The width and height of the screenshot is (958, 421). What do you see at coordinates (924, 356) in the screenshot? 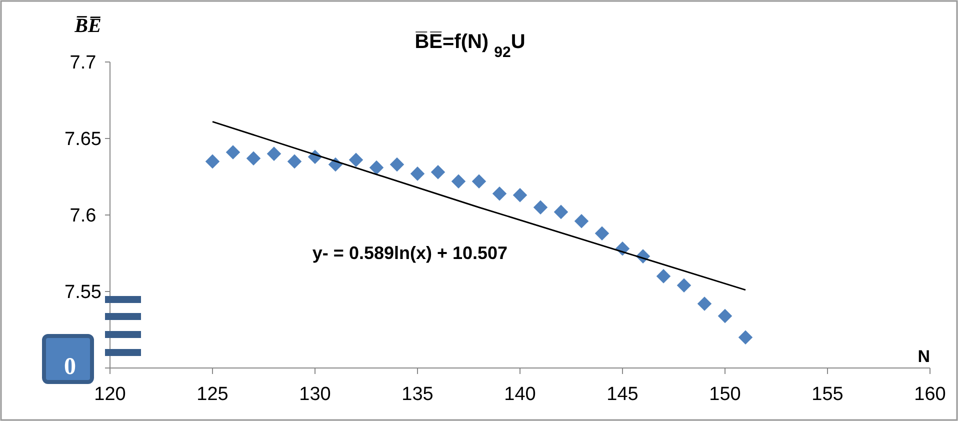
I see `x-axis-title: N` at bounding box center [924, 356].